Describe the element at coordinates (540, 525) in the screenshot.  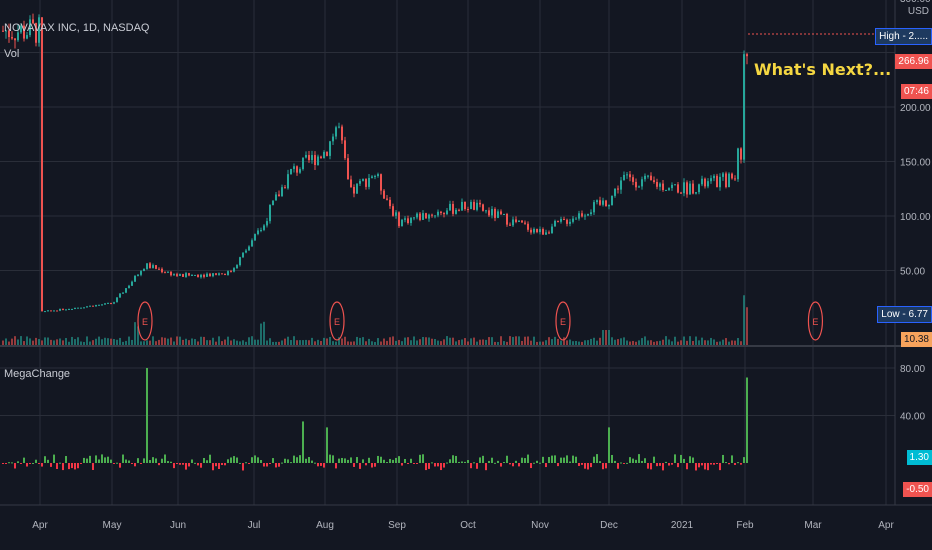
I see `x-tick-label: Nov` at that location.